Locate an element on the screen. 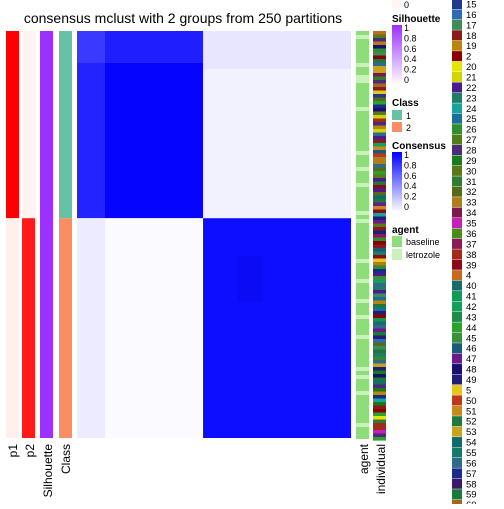  legend-individual-label: 29 is located at coordinates (471, 161).